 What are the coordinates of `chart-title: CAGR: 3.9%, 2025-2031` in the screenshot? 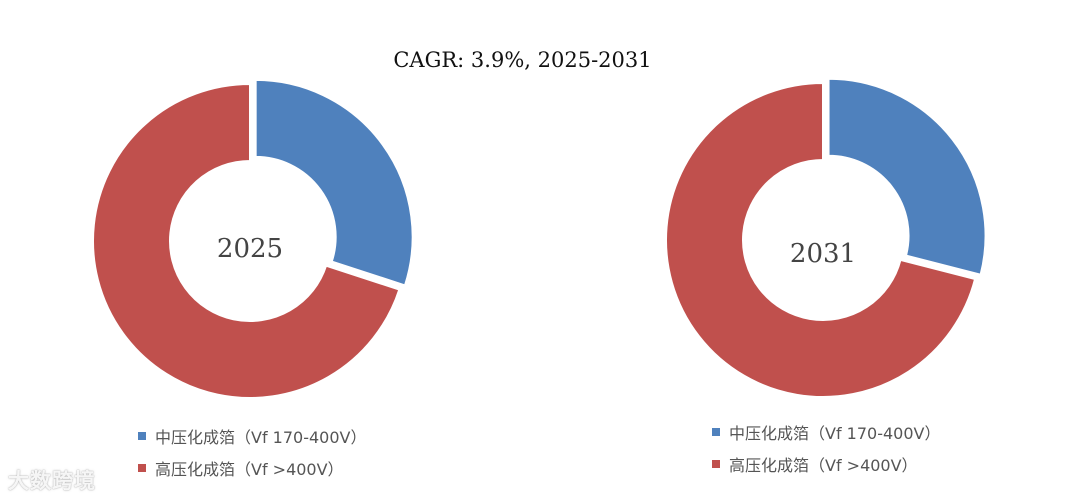 It's located at (522, 60).